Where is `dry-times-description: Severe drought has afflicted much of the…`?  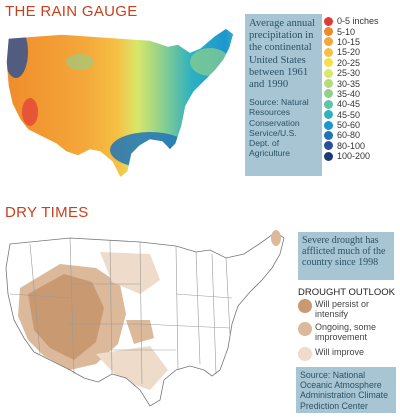
dry-times-description: Severe drought has afflicted much of the… is located at coordinates (344, 252).